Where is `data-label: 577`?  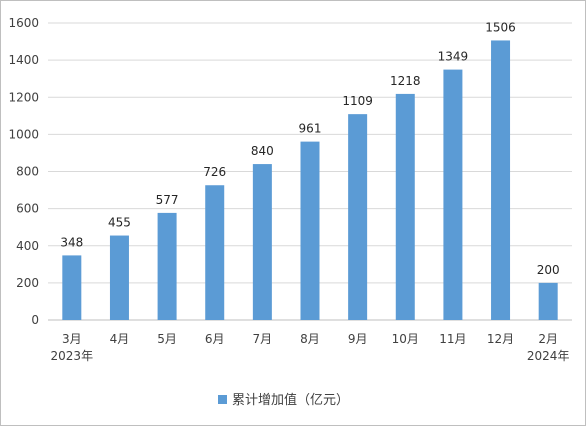
data-label: 577 is located at coordinates (167, 200).